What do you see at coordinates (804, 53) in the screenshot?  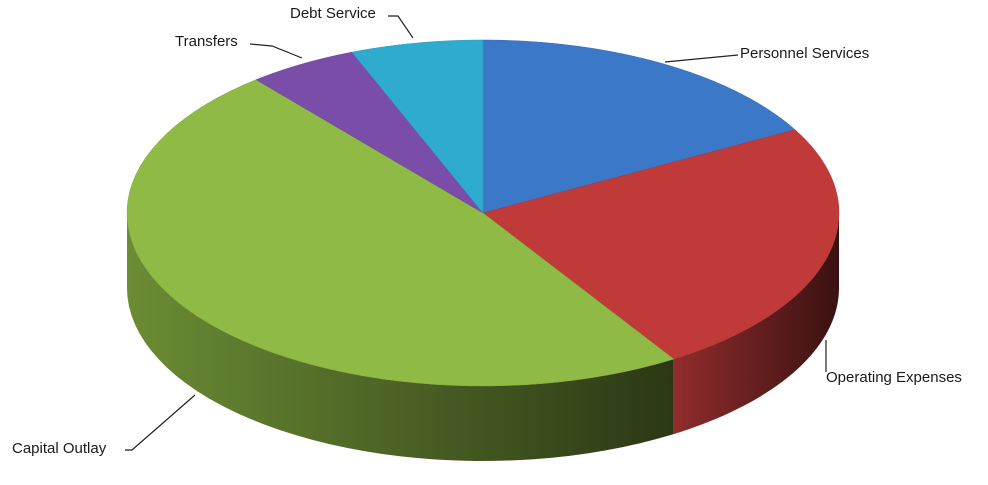 I see `slice-label: Personnel Services` at bounding box center [804, 53].